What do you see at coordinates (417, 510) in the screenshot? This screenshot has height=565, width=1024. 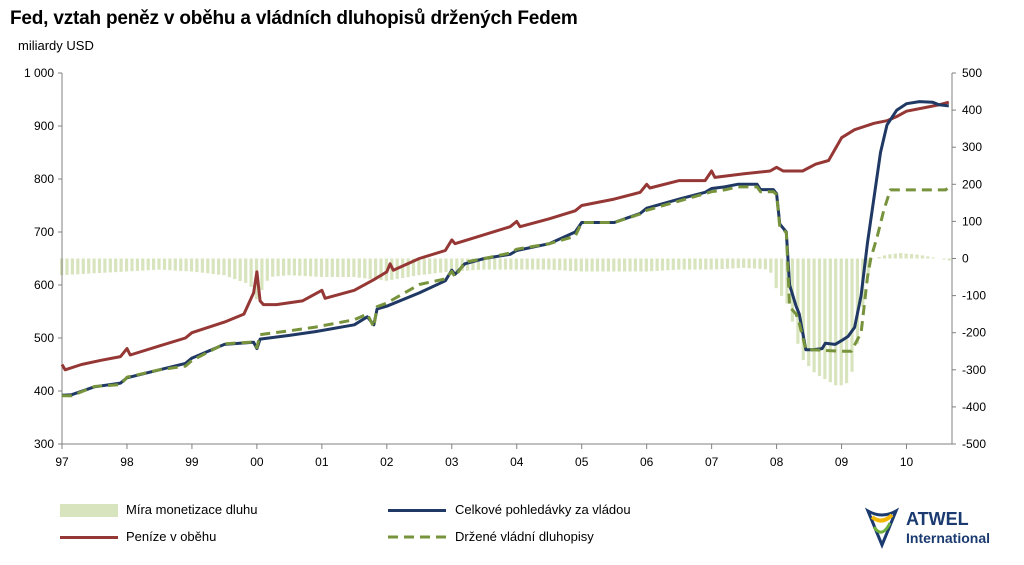 I see `legend-swatch-claims` at bounding box center [417, 510].